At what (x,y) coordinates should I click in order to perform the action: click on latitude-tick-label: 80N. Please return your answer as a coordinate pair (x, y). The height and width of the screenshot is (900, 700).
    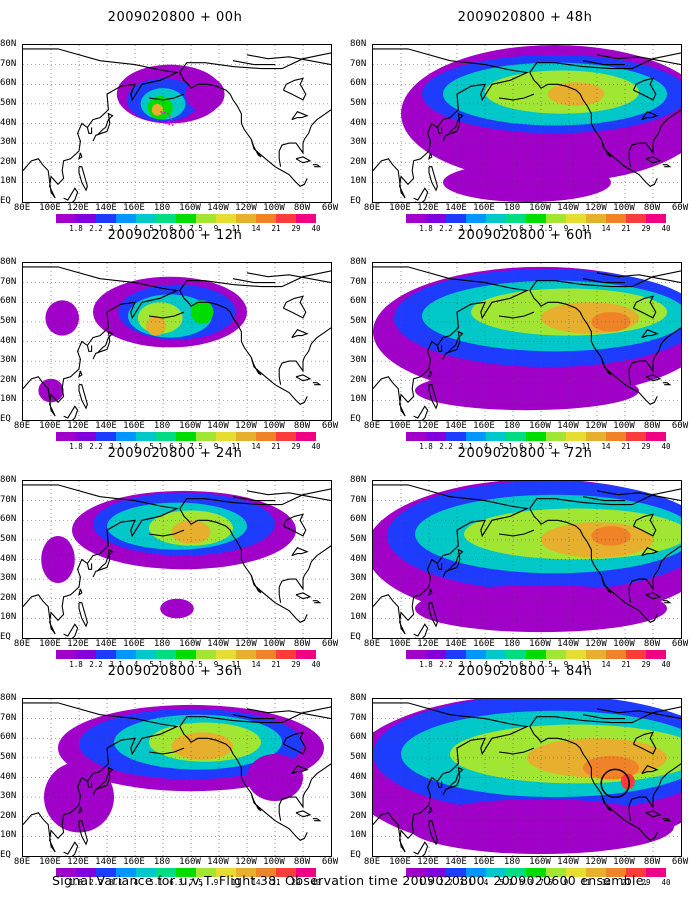
    Looking at the image, I should click on (8, 480).